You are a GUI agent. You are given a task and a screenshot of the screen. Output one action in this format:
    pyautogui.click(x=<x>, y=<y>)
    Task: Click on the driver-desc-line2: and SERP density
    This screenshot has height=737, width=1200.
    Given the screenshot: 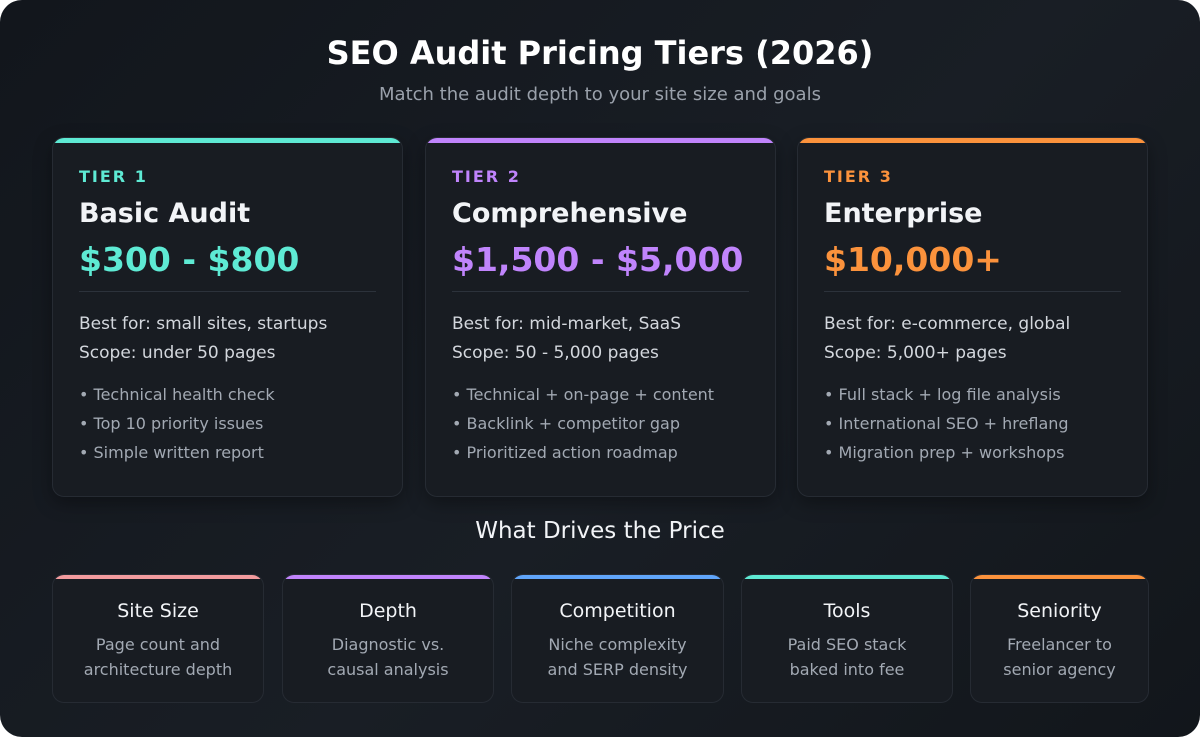 What is the action you would take?
    pyautogui.click(x=617, y=669)
    